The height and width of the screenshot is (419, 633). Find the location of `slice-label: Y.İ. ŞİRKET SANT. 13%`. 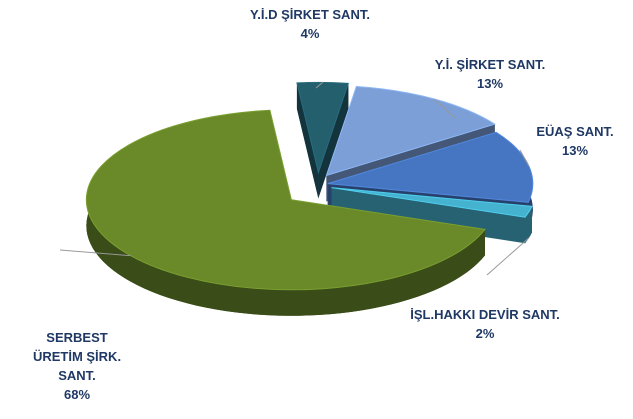

slice-label: Y.İ. ŞİRKET SANT. 13% is located at coordinates (490, 74).